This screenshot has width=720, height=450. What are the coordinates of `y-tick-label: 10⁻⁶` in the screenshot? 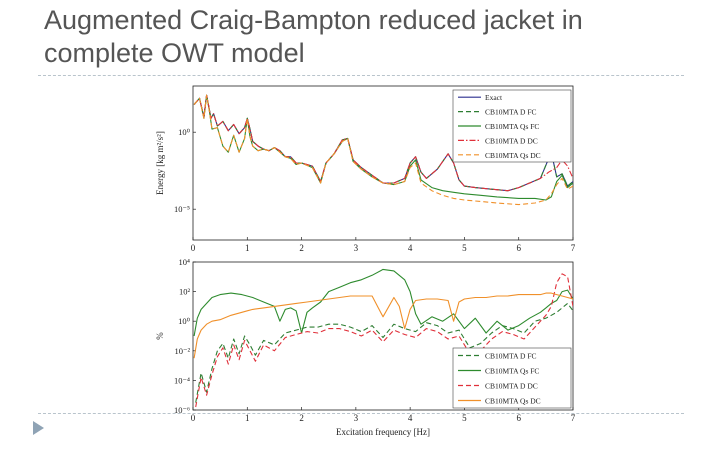 It's located at (182, 410).